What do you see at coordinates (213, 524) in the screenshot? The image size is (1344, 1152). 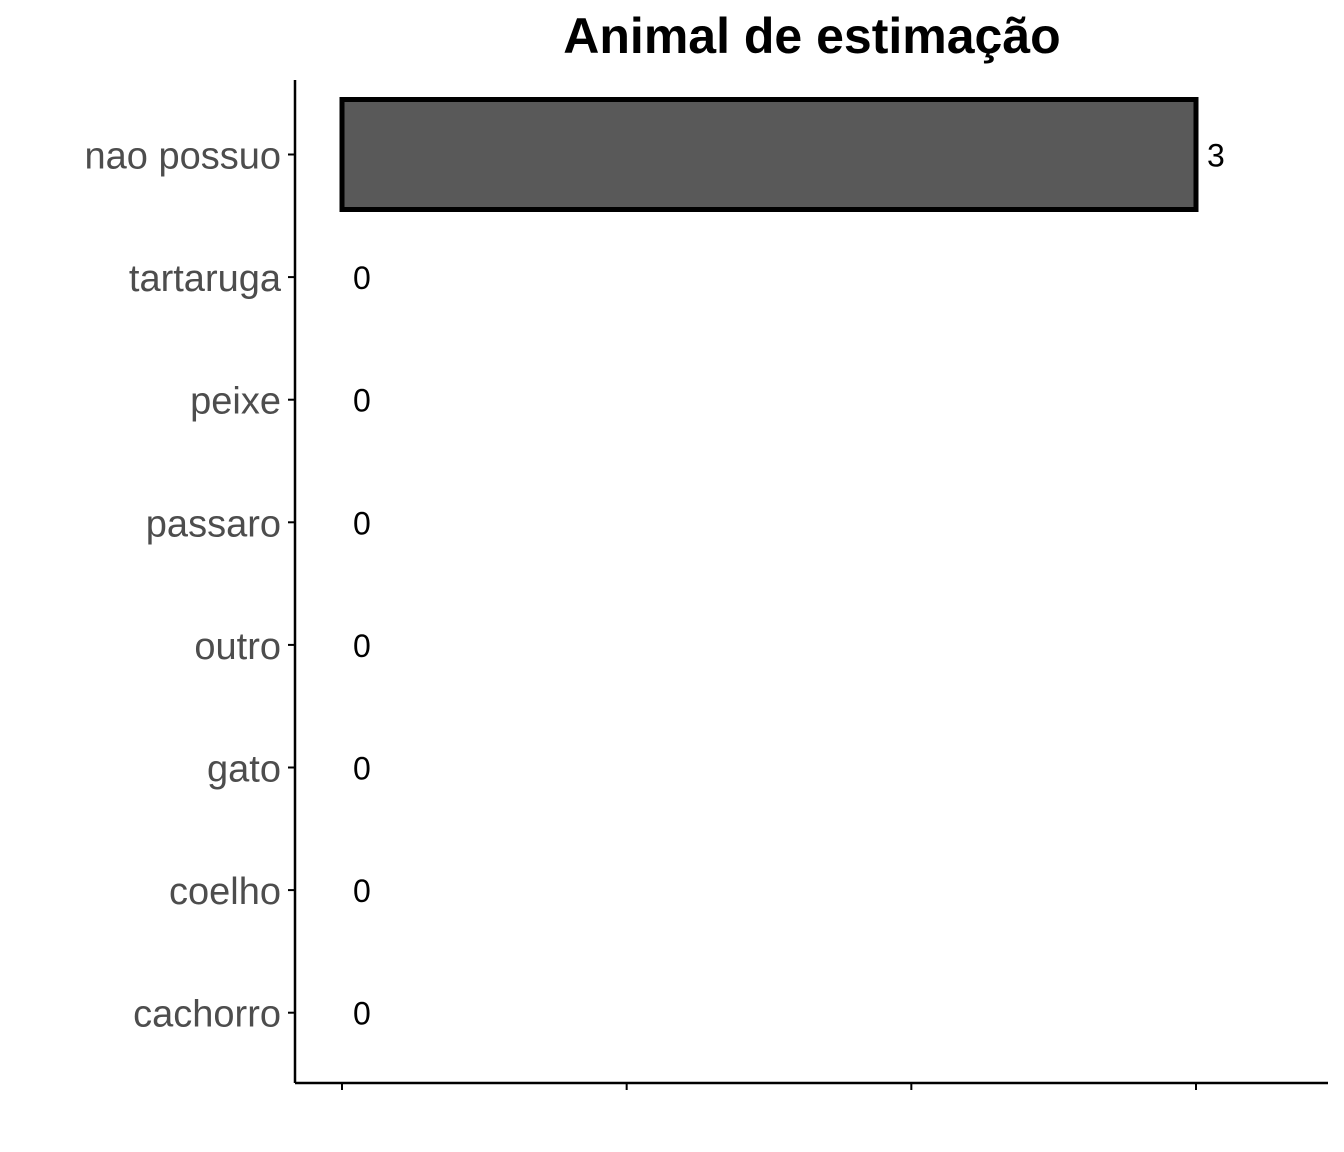 I see `category-label: passaro` at bounding box center [213, 524].